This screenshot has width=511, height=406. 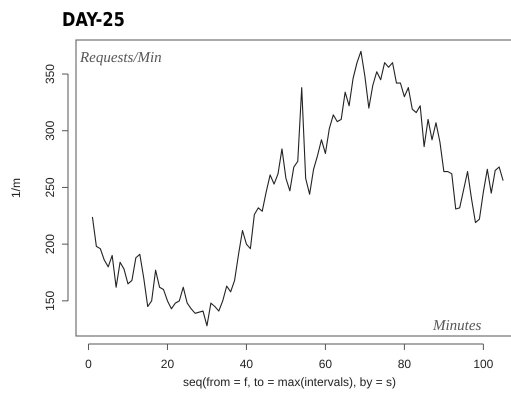 What do you see at coordinates (50, 74) in the screenshot?
I see `y-tick-label: 350` at bounding box center [50, 74].